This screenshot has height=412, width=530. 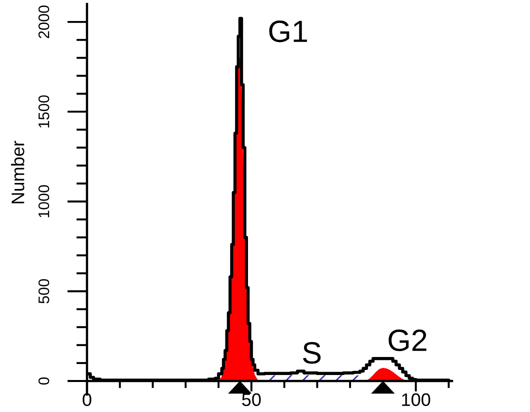 I want to click on x-tick-label: 50, so click(x=251, y=399).